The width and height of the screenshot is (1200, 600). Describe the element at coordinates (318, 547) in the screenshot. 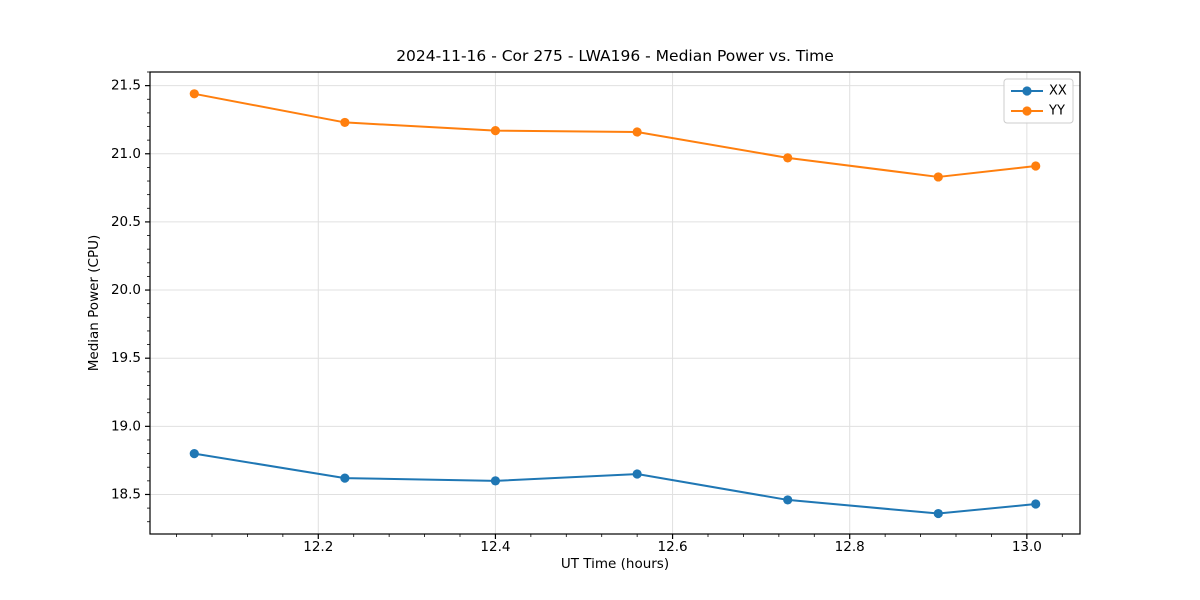

I see `x-tick-label: 12.2` at that location.